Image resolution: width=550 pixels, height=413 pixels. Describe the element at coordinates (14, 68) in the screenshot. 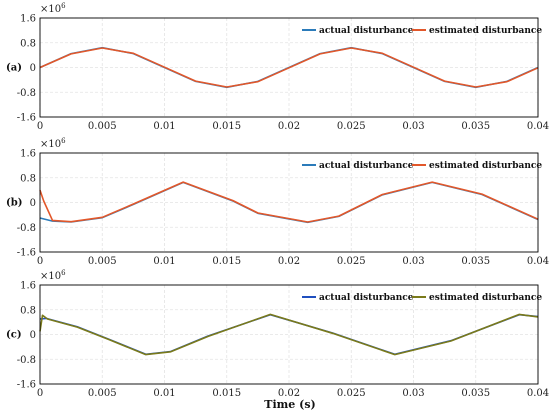

I see `panel-label: (a)` at that location.